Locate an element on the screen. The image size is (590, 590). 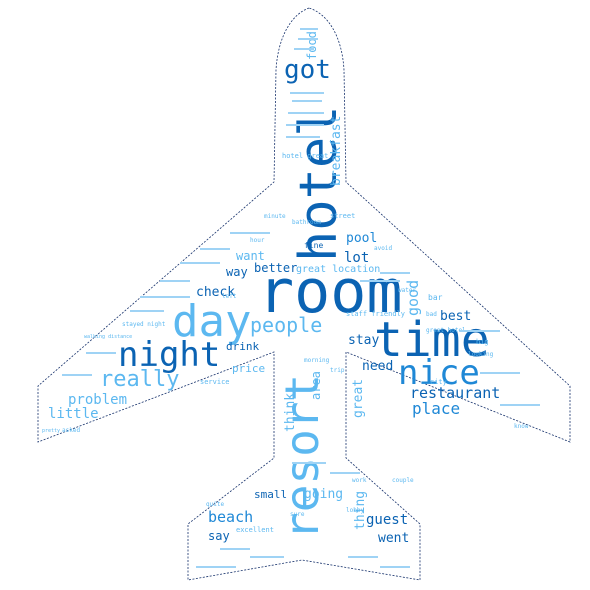
word-great-hotel: great hotel is located at coordinates (446, 330).